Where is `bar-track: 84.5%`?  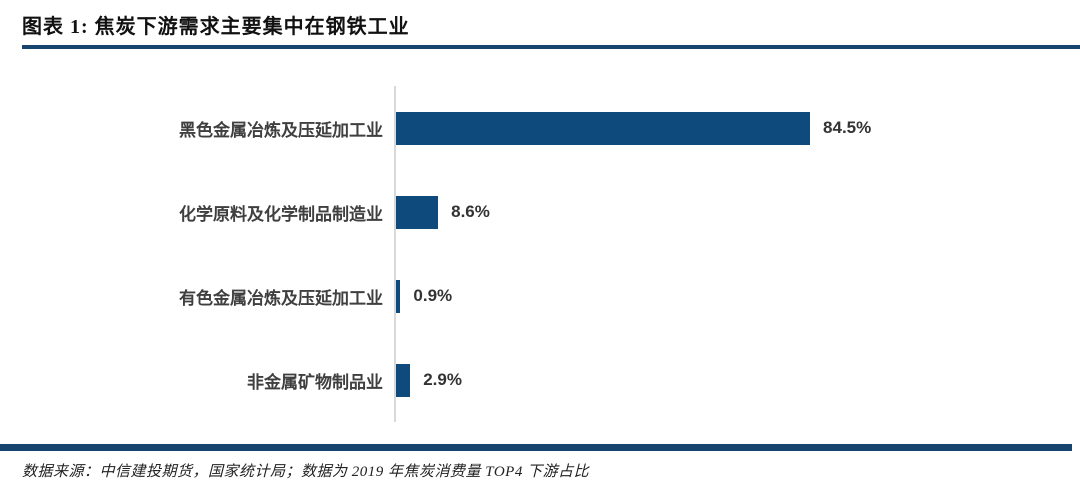 bar-track: 84.5% is located at coordinates (737, 128).